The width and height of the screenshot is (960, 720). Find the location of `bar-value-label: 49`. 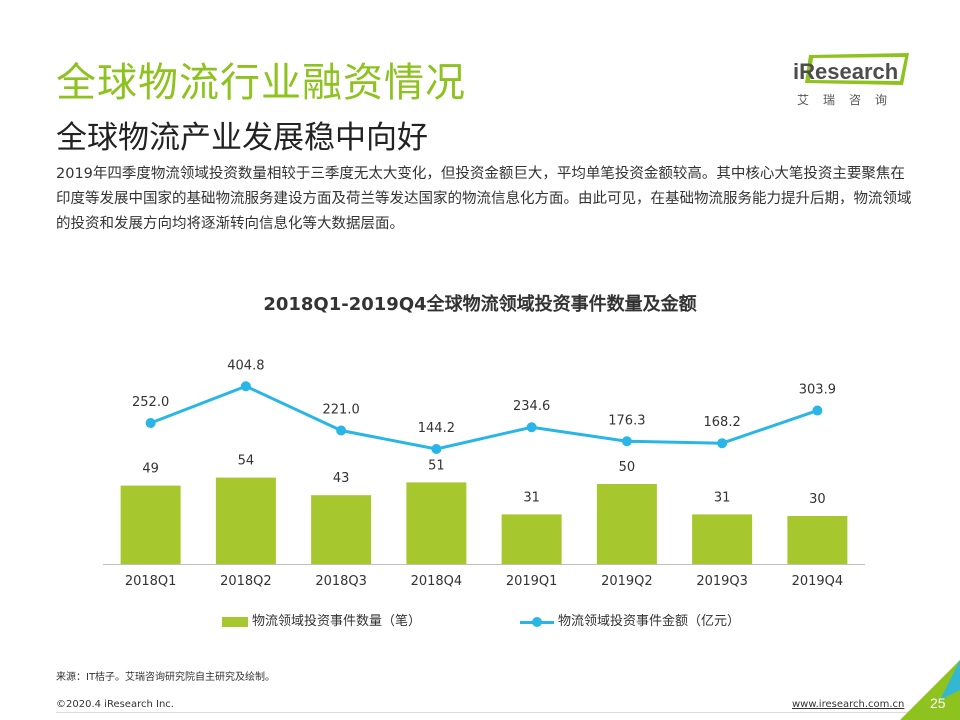

bar-value-label: 49 is located at coordinates (150, 469).